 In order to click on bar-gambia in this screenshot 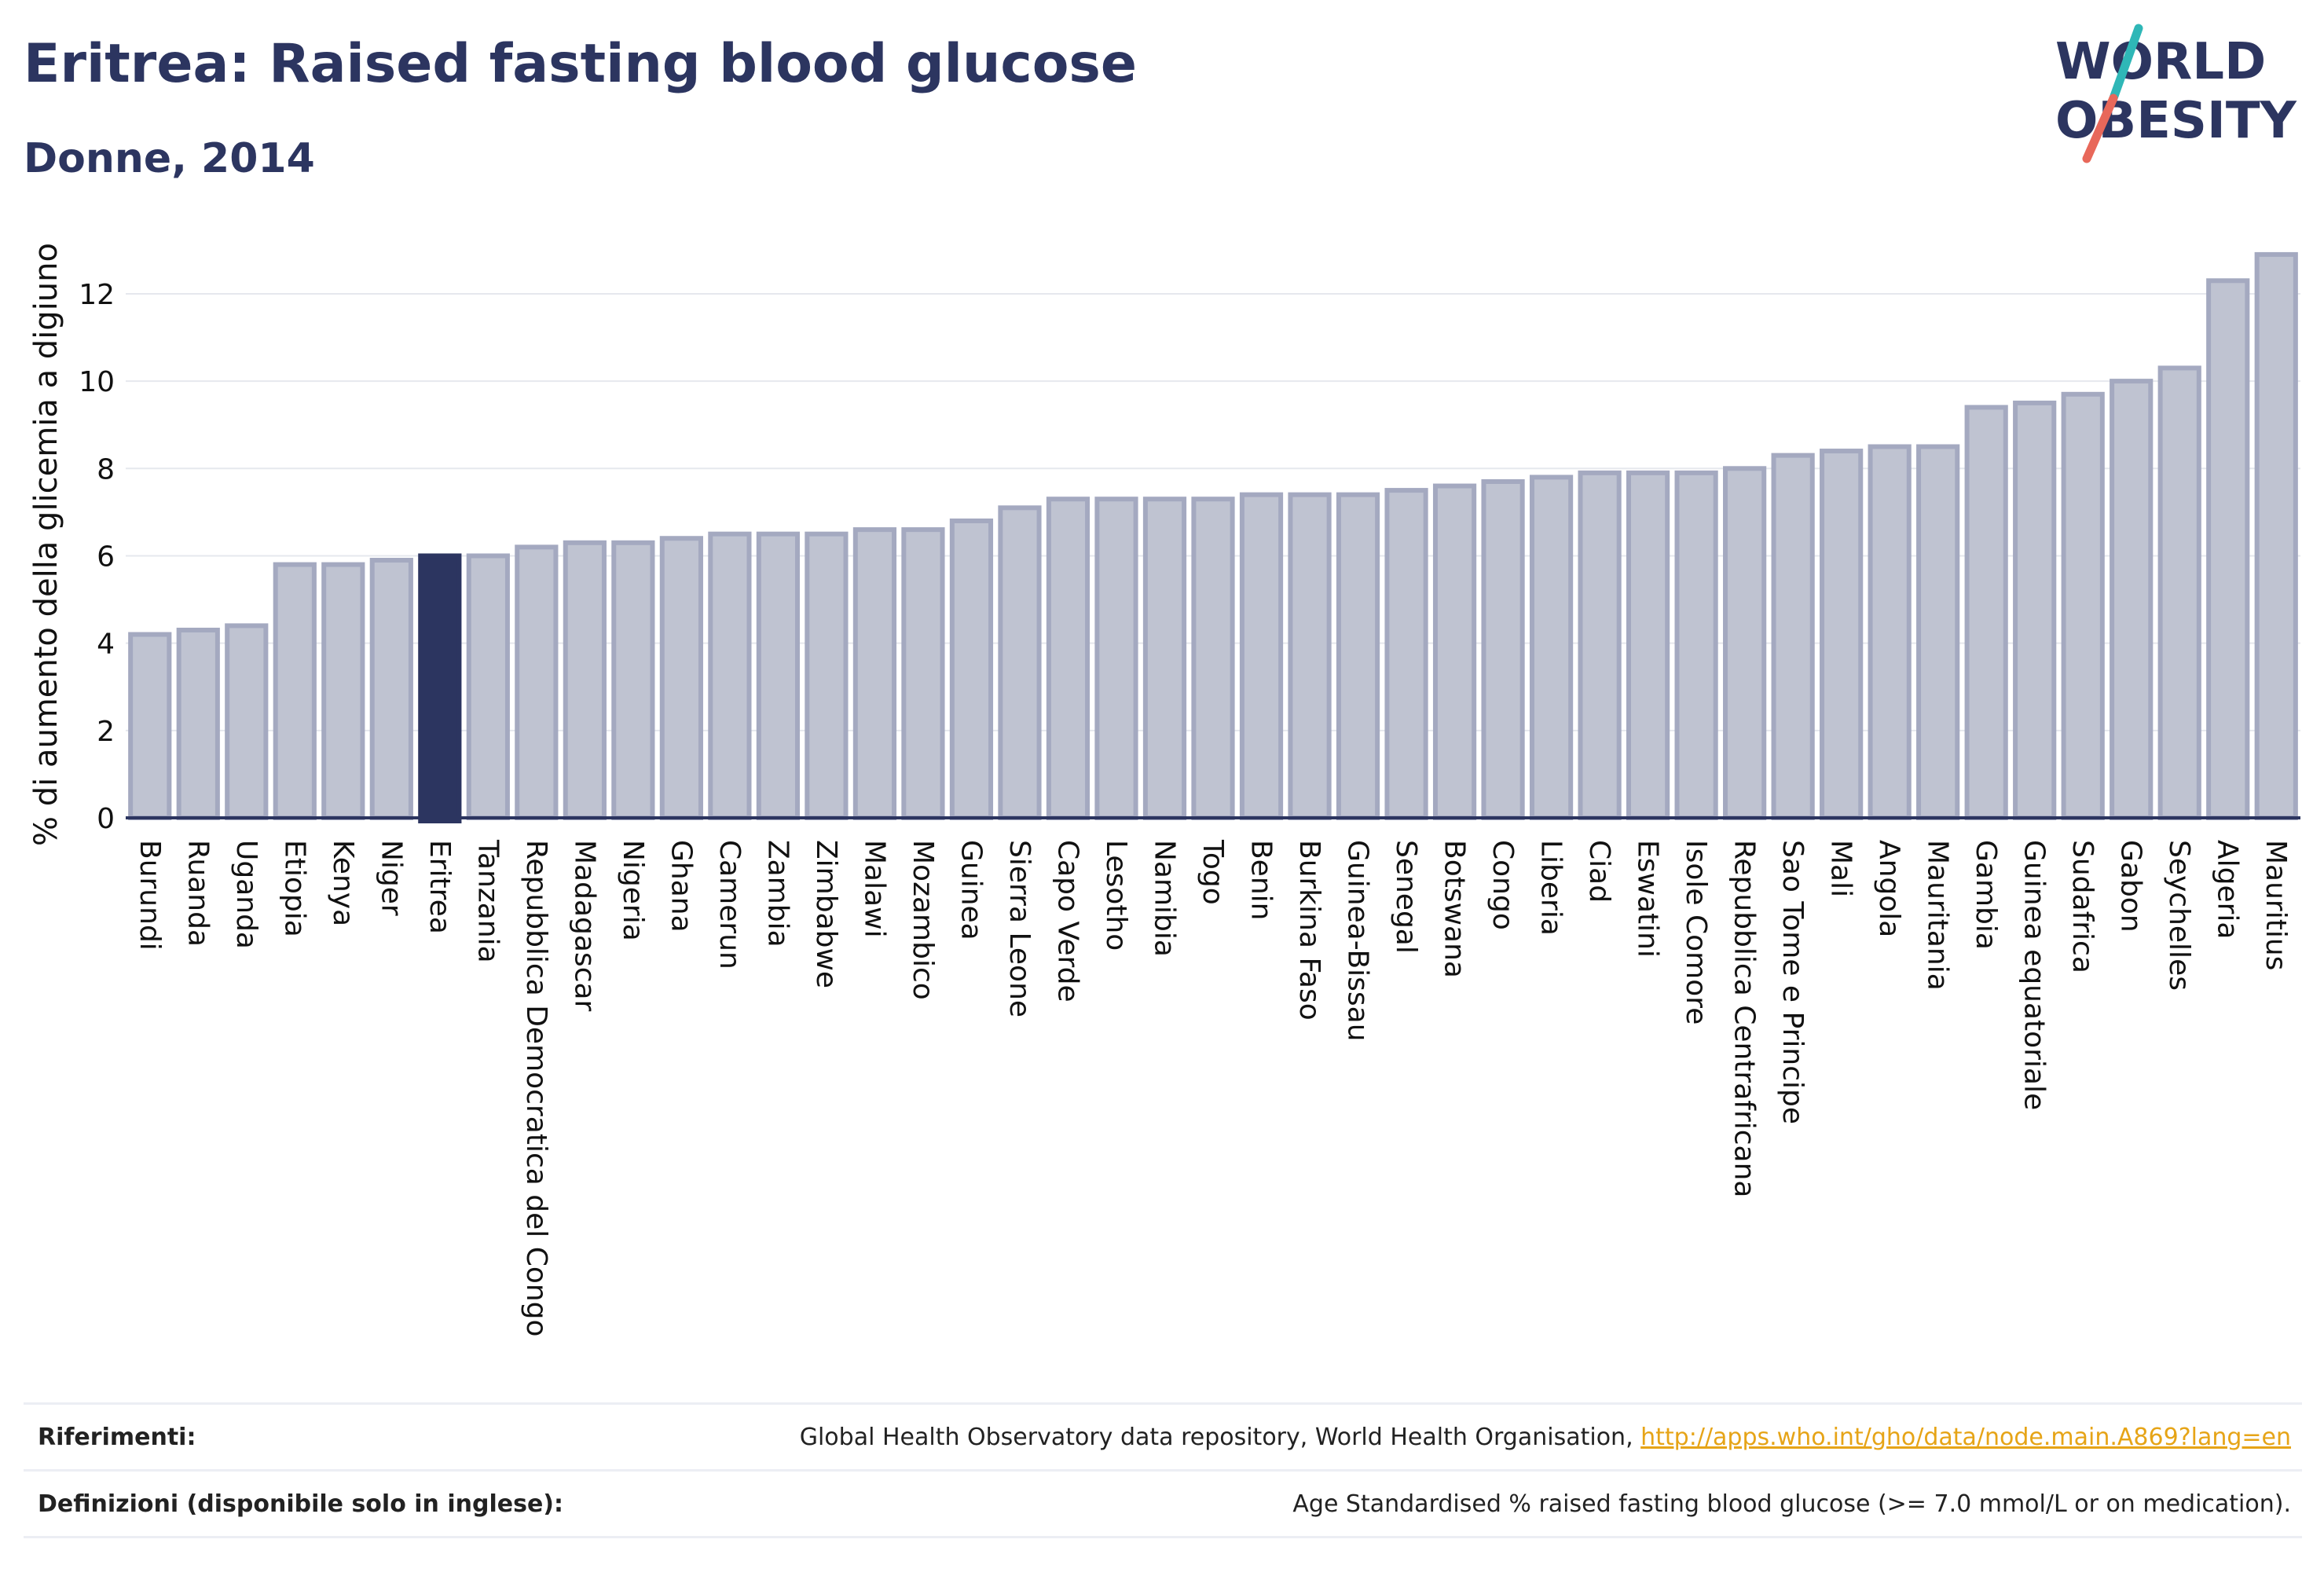, I will do `click(1986, 612)`.